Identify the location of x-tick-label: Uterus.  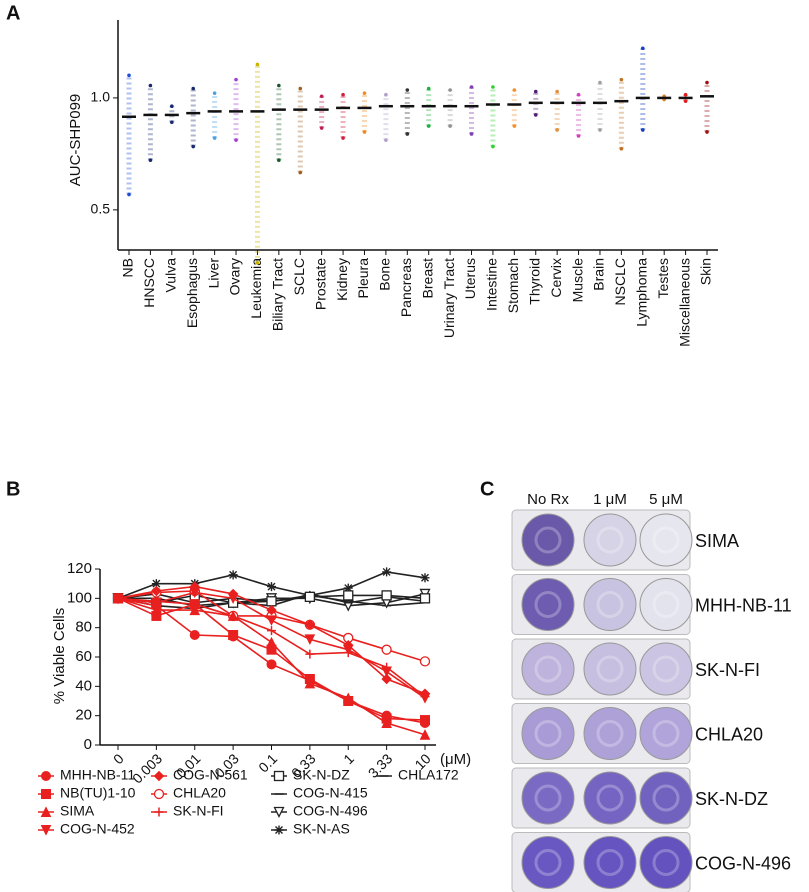
(470, 278).